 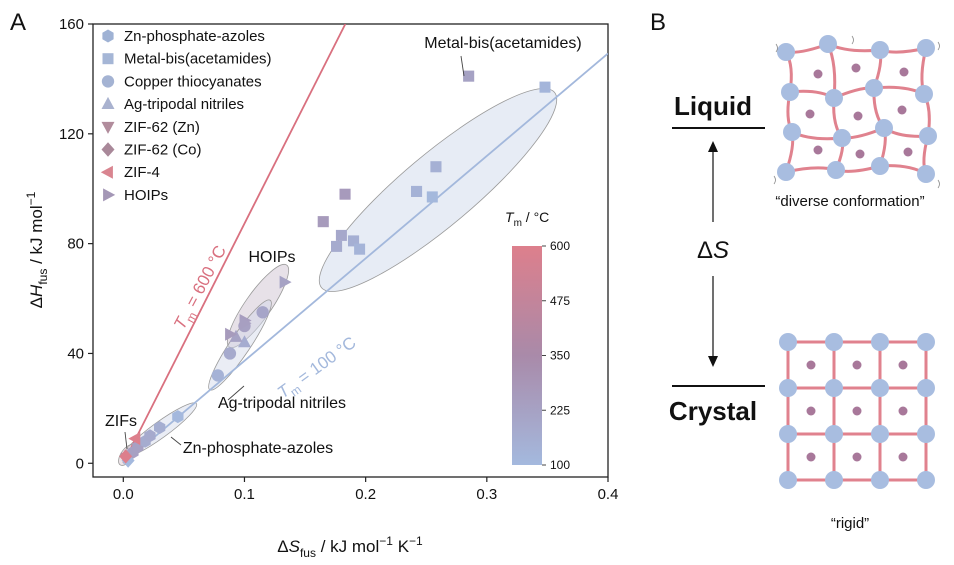 What do you see at coordinates (37, 249) in the screenshot?
I see `y-axis-label: ΔHfus / kJ mol−1` at bounding box center [37, 249].